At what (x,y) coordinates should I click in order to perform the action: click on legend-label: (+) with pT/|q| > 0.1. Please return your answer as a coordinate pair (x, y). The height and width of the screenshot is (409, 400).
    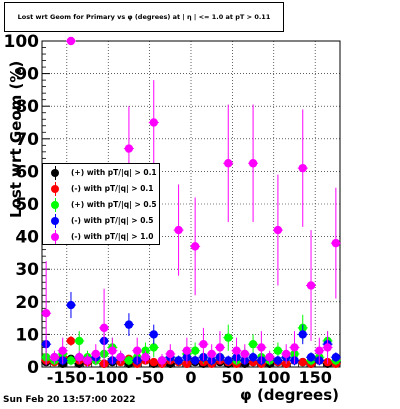
    Looking at the image, I should click on (114, 172).